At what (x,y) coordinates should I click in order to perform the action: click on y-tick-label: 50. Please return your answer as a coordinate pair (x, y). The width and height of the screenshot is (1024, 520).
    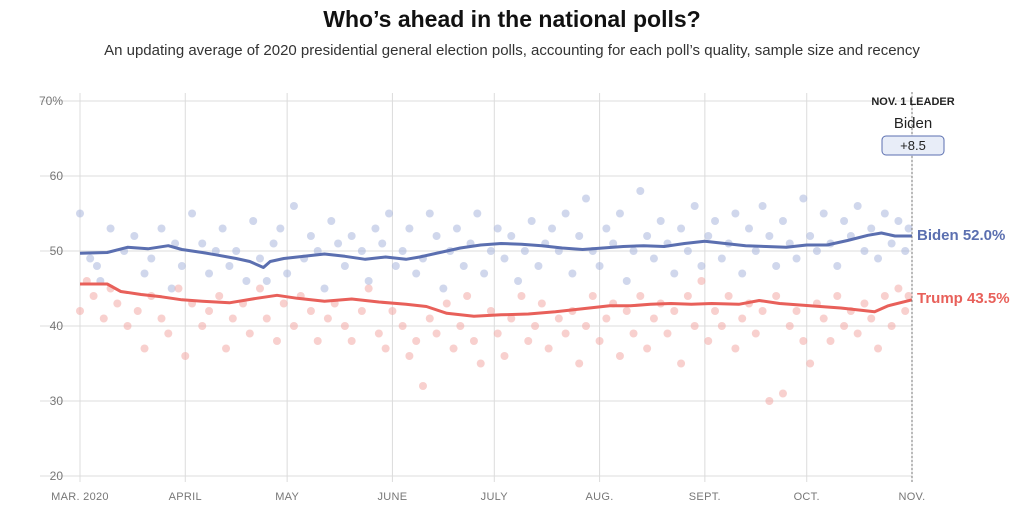
    Looking at the image, I should click on (57, 251).